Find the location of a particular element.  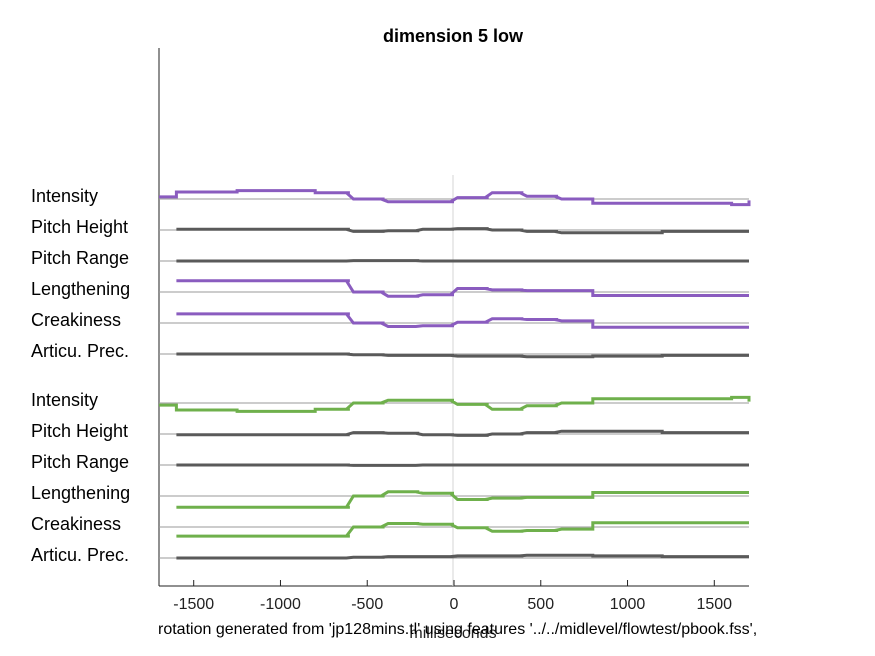

row-label-articu-prec-2: Articu. Prec. is located at coordinates (80, 555).